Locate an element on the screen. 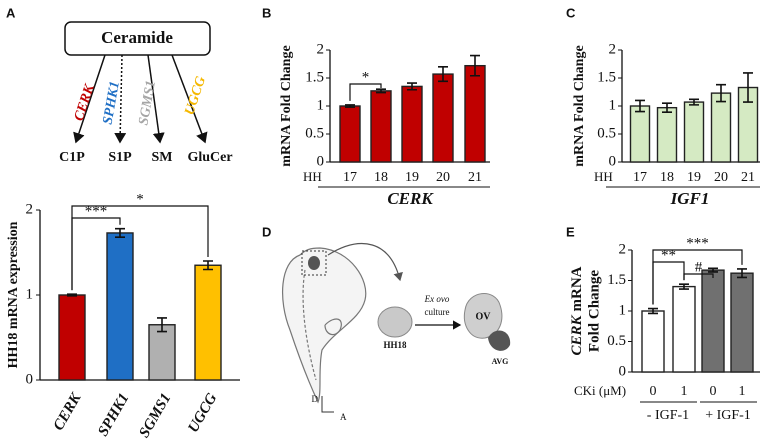 This screenshot has height=439, width=763. branch-arrows is located at coordinates (140, 99).